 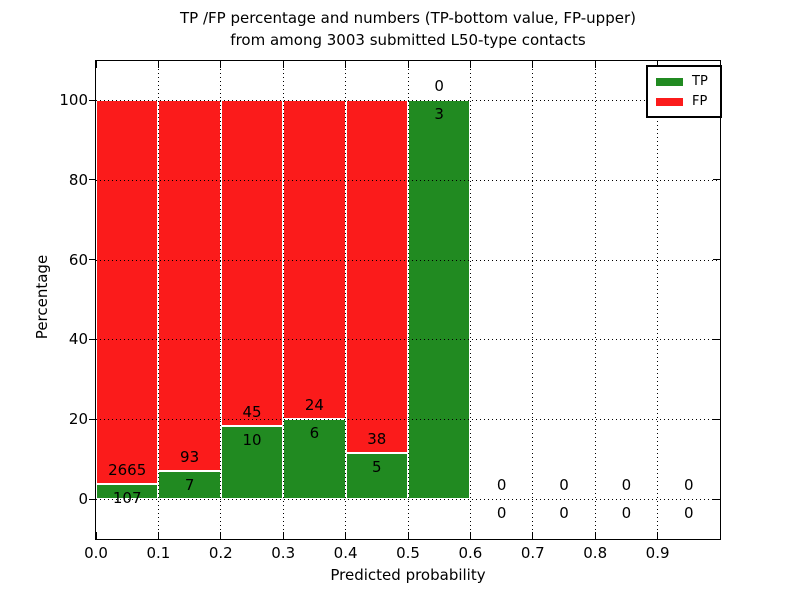 I want to click on y-tick-label: 40, so click(x=78, y=339).